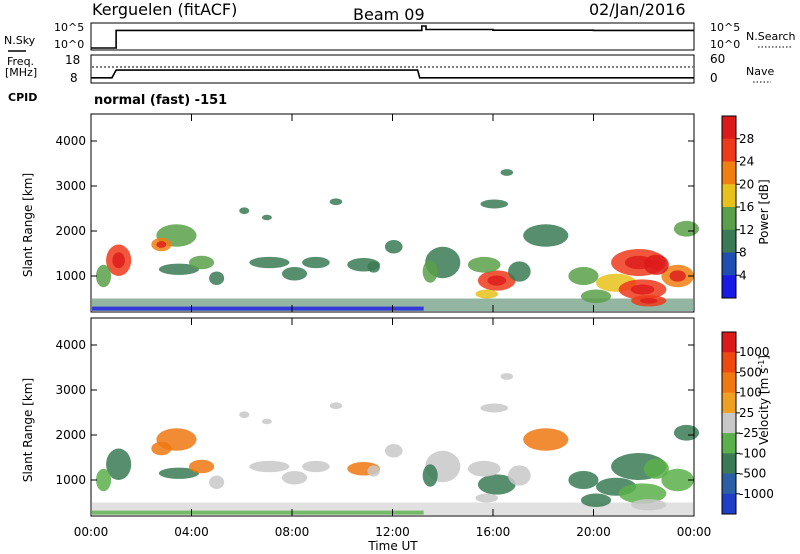 The image size is (800, 554). What do you see at coordinates (725, 44) in the screenshot?
I see `noise-right-tick-low: 10^0` at bounding box center [725, 44].